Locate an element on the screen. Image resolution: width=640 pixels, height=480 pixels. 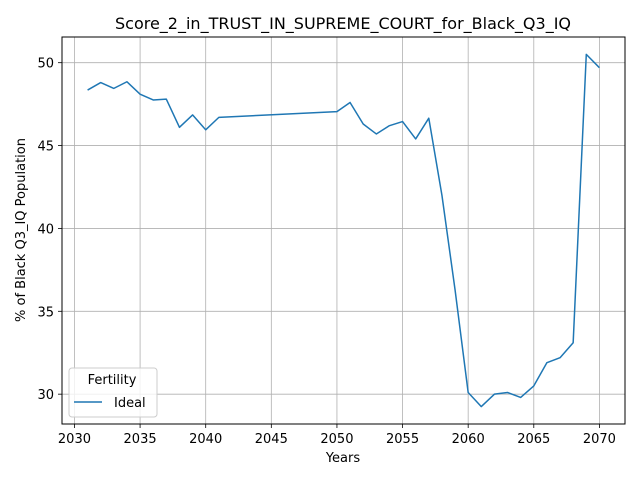
y-tick-label: 45 is located at coordinates (45, 147).